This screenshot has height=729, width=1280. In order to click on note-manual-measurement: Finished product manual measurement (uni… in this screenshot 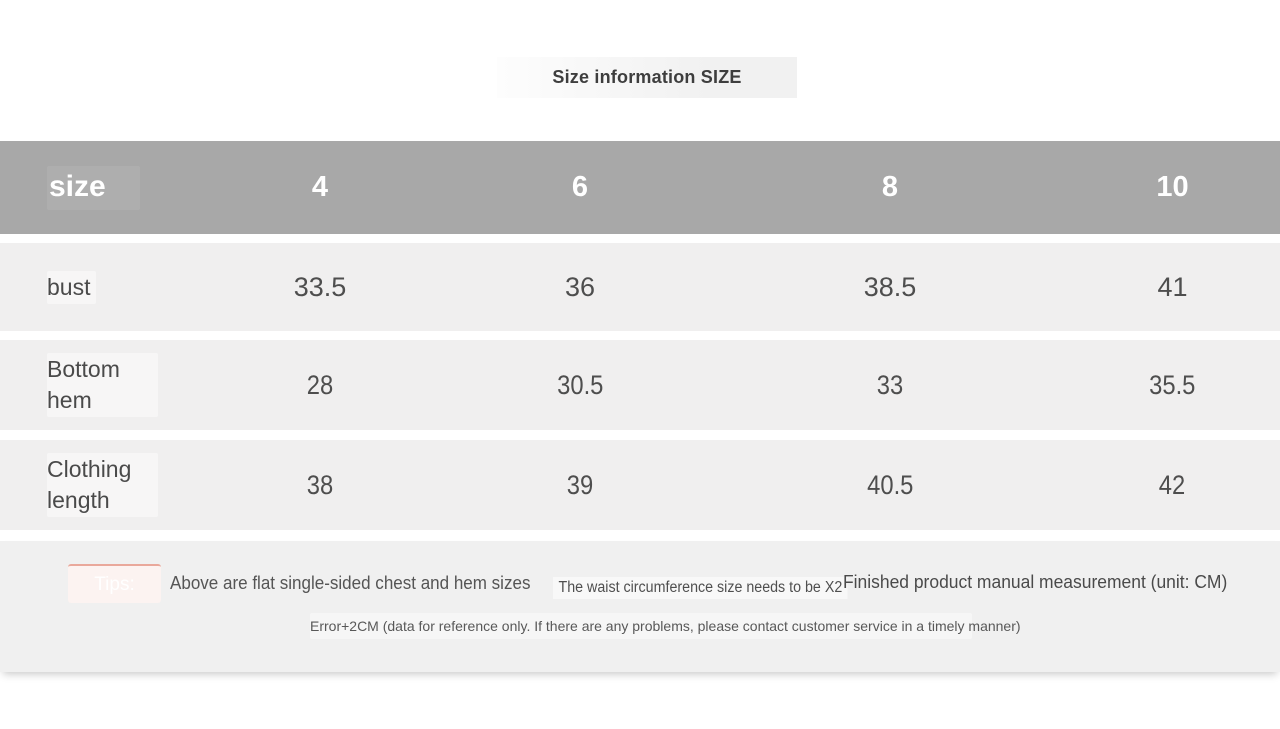, I will do `click(1035, 582)`.